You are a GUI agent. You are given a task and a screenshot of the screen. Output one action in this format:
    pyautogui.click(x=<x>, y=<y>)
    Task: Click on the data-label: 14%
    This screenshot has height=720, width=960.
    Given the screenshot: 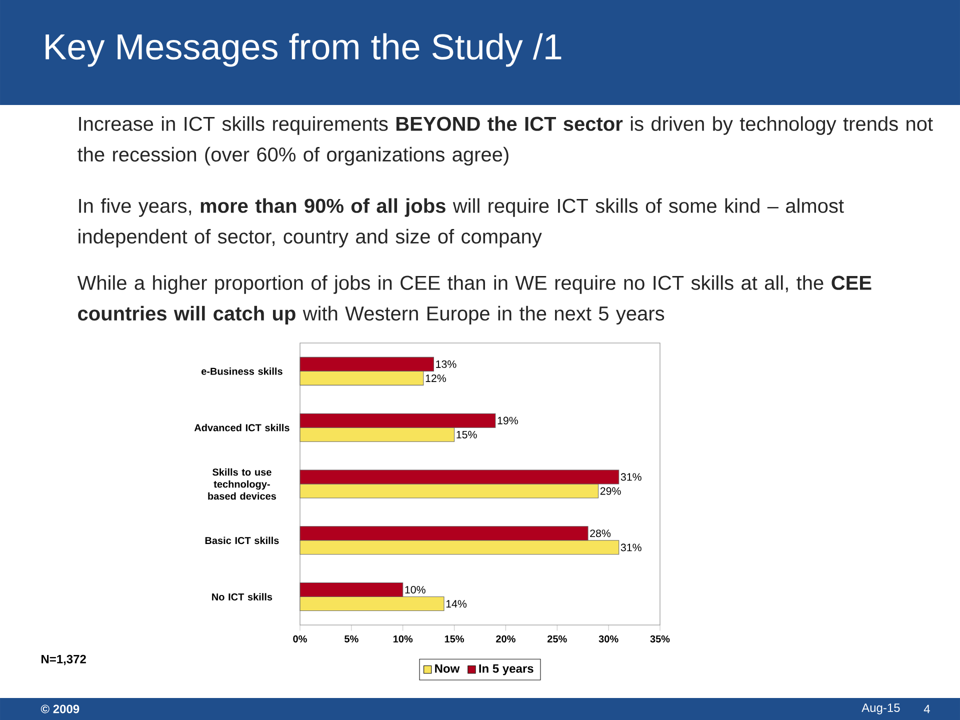 What is the action you would take?
    pyautogui.click(x=456, y=604)
    